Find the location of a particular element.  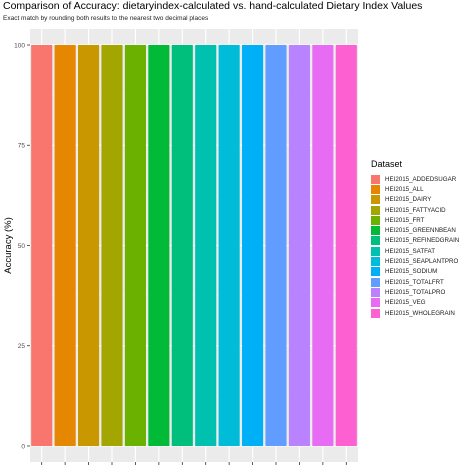

y-tick-label: 50 is located at coordinates (22, 246).